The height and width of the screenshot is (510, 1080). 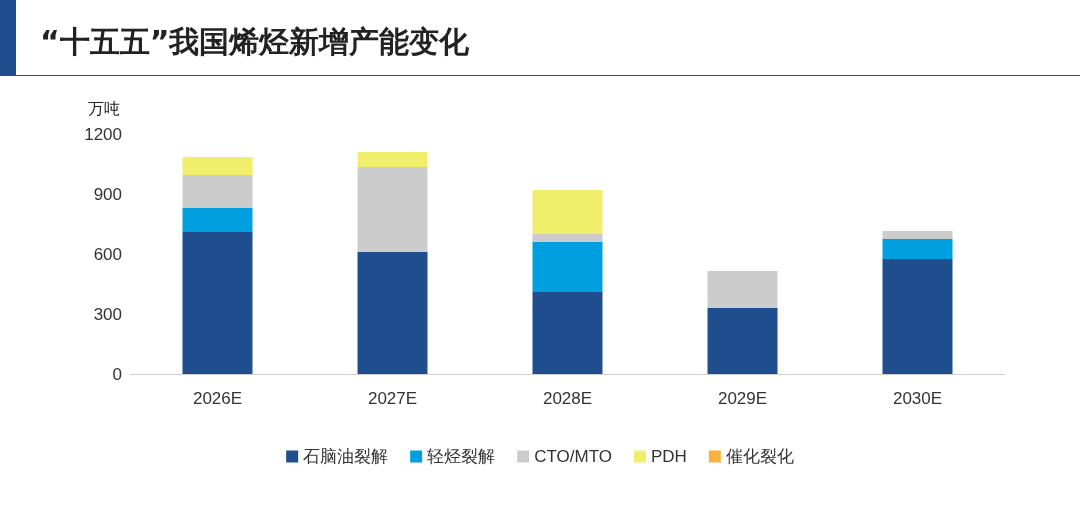 What do you see at coordinates (573, 456) in the screenshot?
I see `legend-label: CTO/MTO` at bounding box center [573, 456].